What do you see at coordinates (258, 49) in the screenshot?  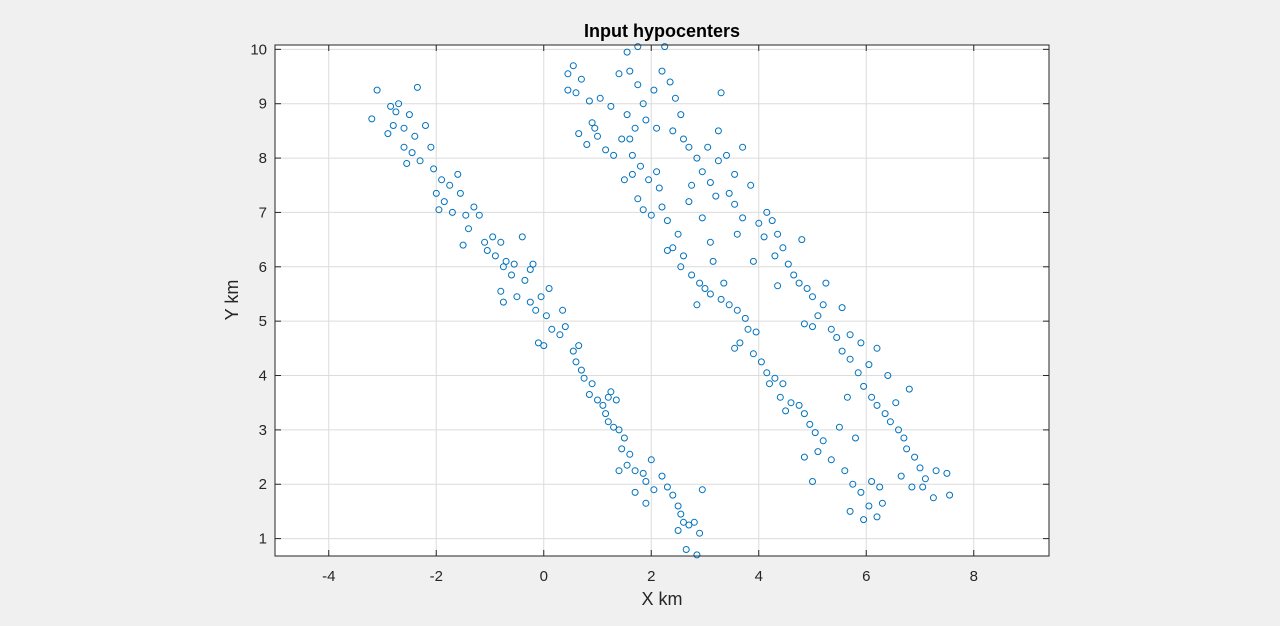 I see `y-tick-label: 10` at bounding box center [258, 49].